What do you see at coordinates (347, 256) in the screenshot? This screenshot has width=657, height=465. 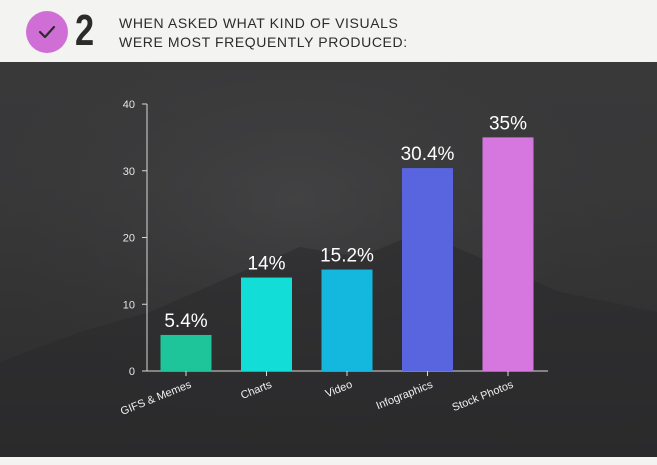 I see `data-label: 15.2%` at bounding box center [347, 256].